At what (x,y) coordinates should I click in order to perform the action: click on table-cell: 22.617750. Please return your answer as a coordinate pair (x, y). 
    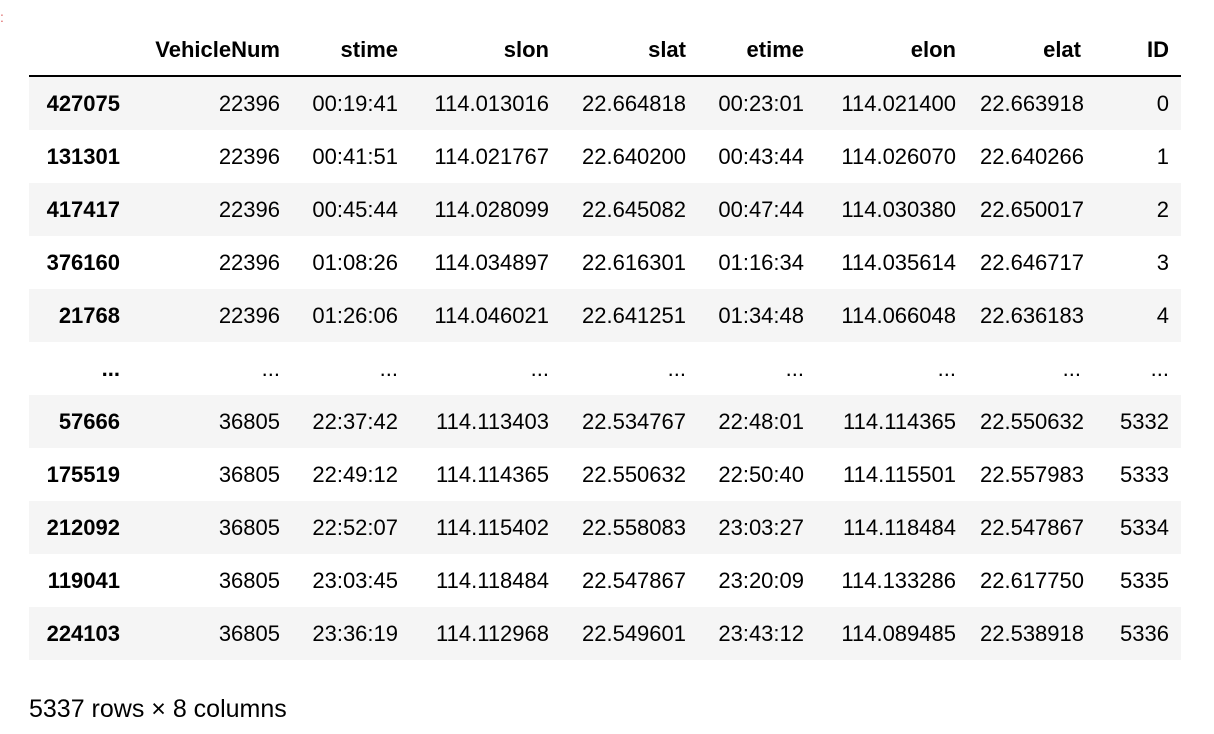
    Looking at the image, I should click on (1032, 580).